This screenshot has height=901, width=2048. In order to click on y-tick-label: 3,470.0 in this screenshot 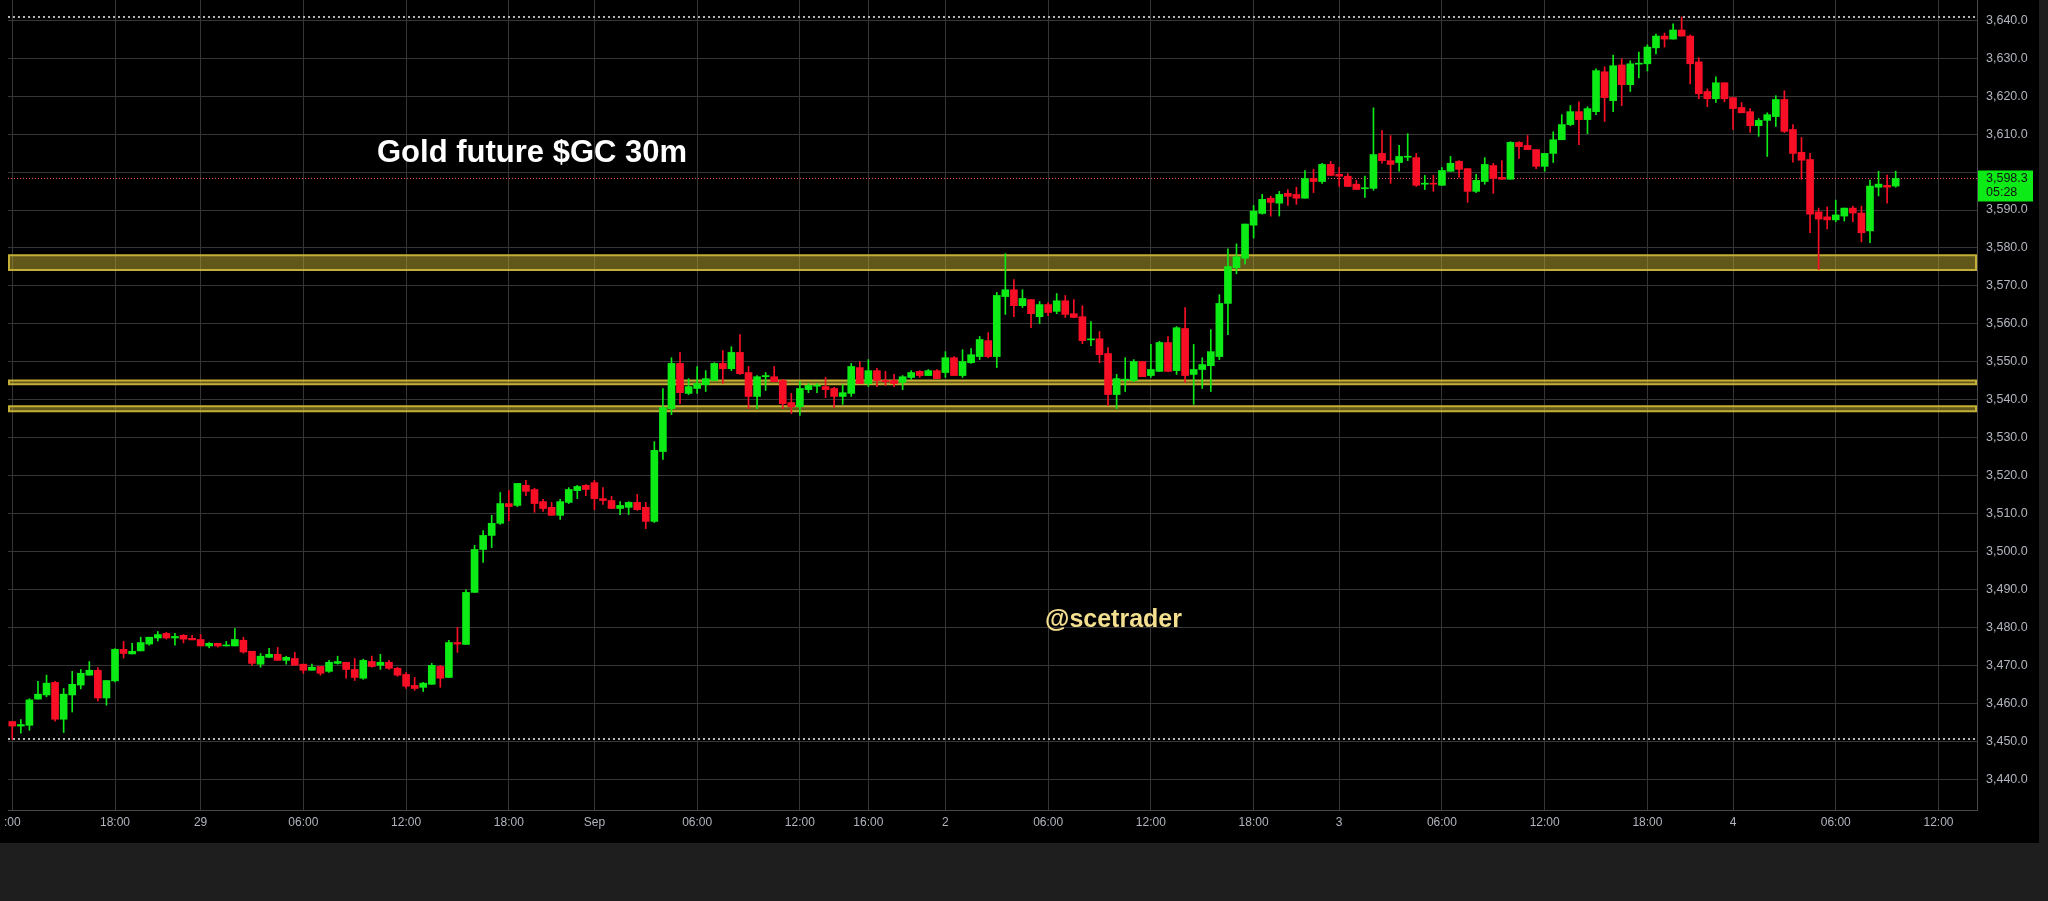, I will do `click(2007, 665)`.